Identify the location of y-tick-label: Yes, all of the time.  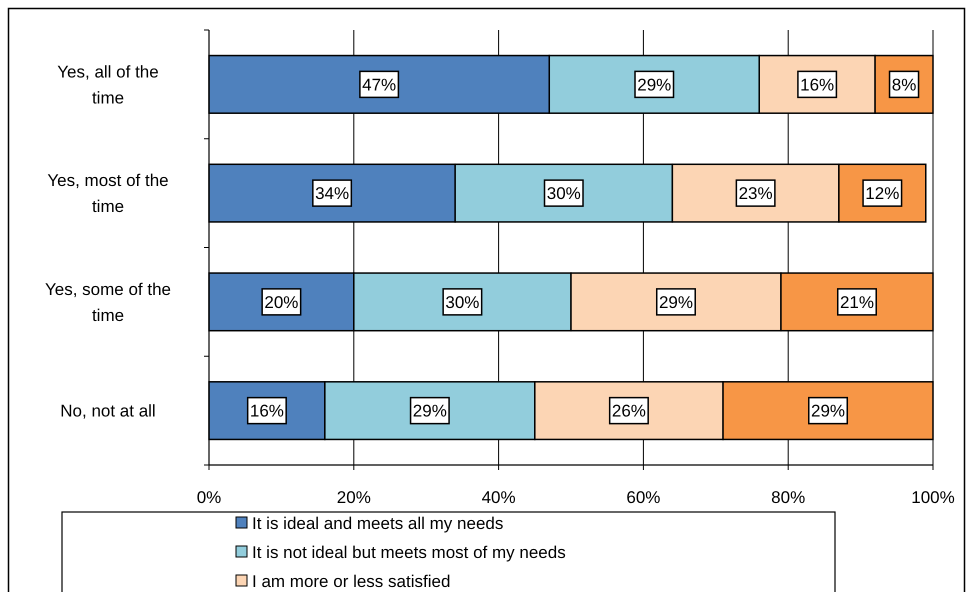
(108, 85).